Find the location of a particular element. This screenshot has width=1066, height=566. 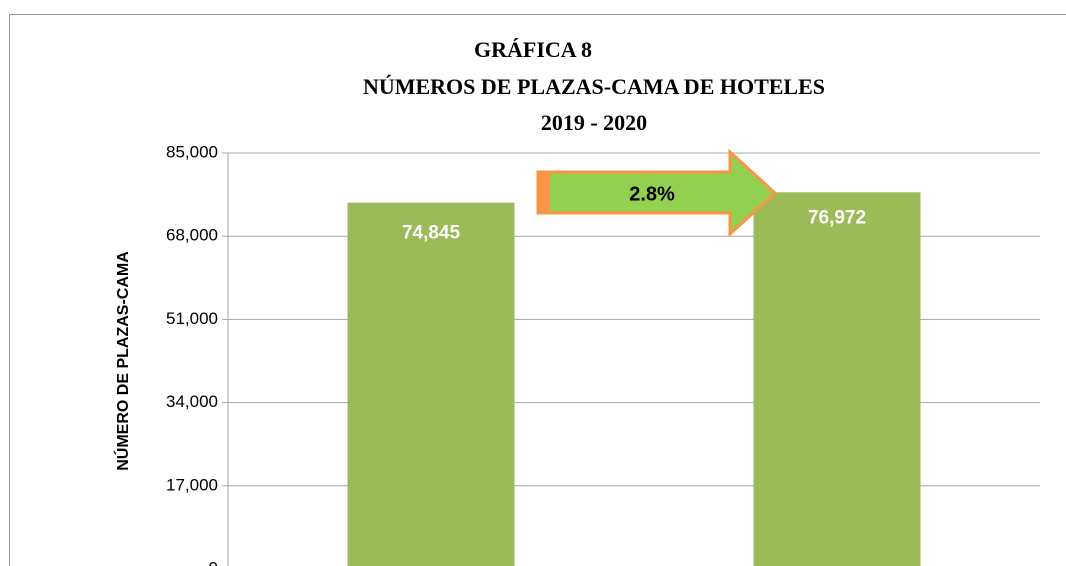

y-tick-label: 68,000 is located at coordinates (192, 235).